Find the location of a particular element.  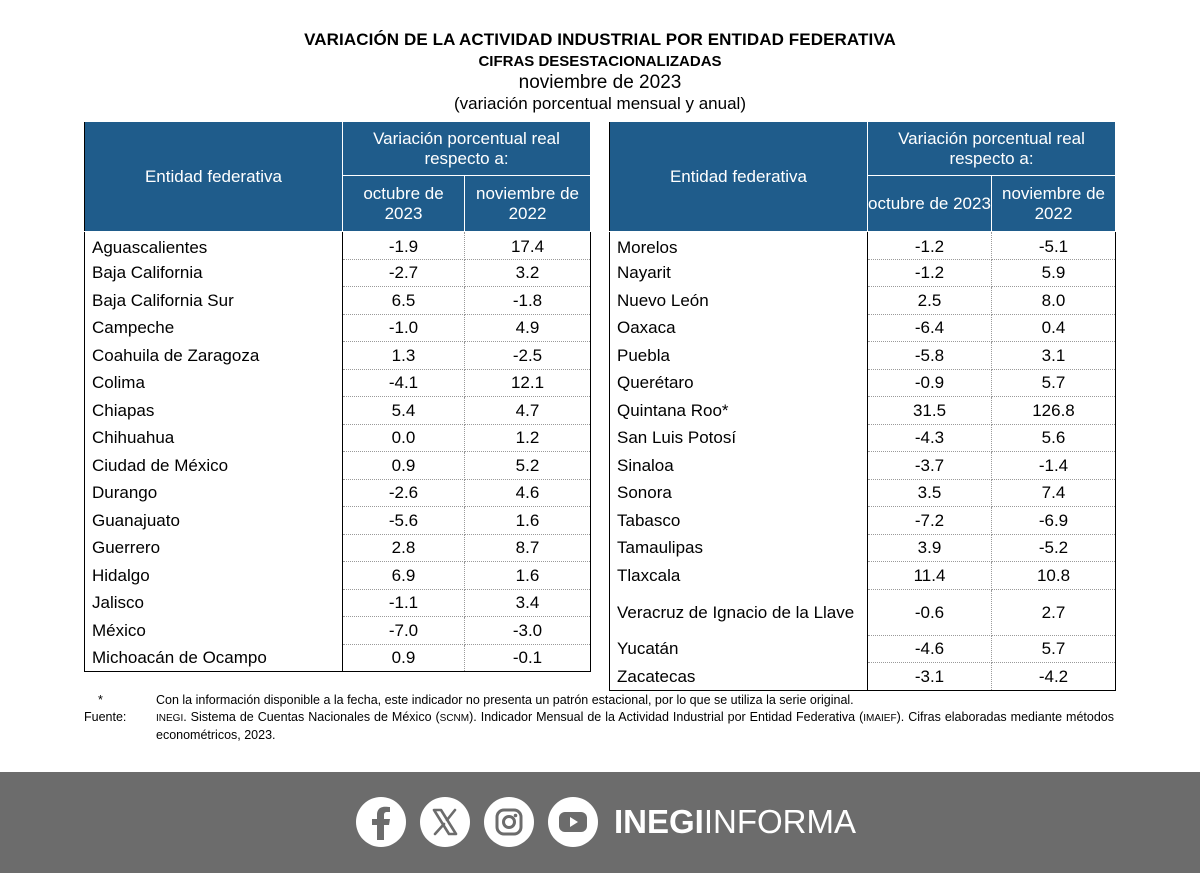

entity-name-cell: Oaxaca is located at coordinates (738, 328).